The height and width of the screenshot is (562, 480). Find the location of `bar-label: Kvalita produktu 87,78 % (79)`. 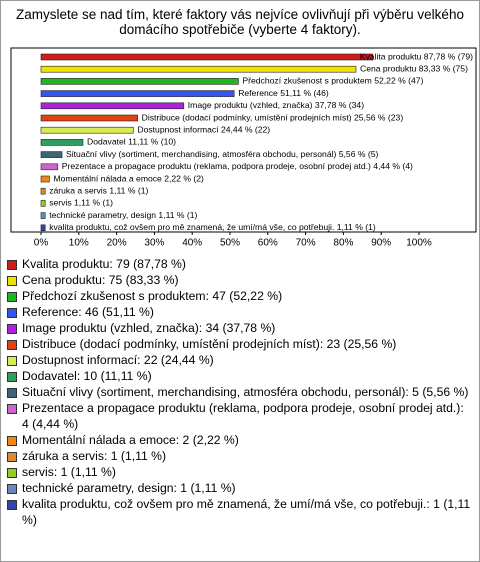

bar-label: Kvalita produktu 87,78 % (79) is located at coordinates (416, 56).